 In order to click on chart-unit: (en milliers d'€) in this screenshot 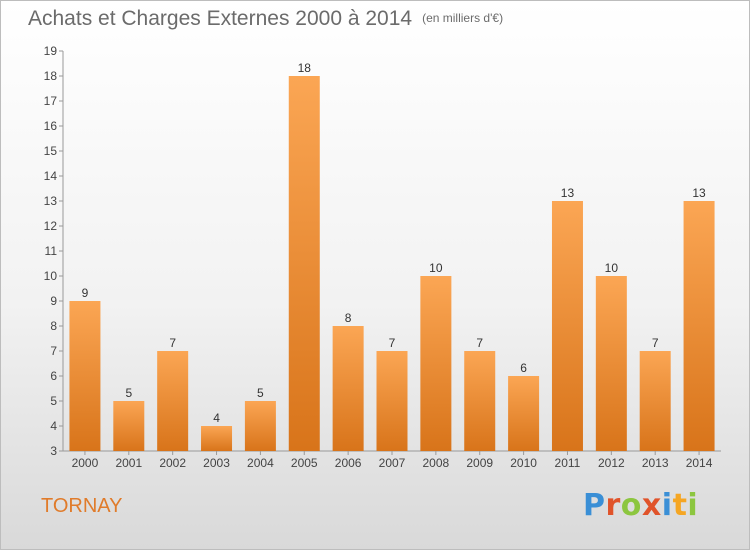, I will do `click(463, 18)`.